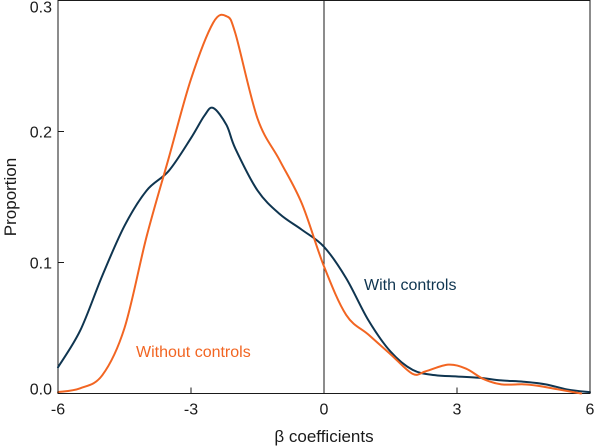 The width and height of the screenshot is (600, 448). What do you see at coordinates (58, 410) in the screenshot?
I see `x-tick-label: -6` at bounding box center [58, 410].